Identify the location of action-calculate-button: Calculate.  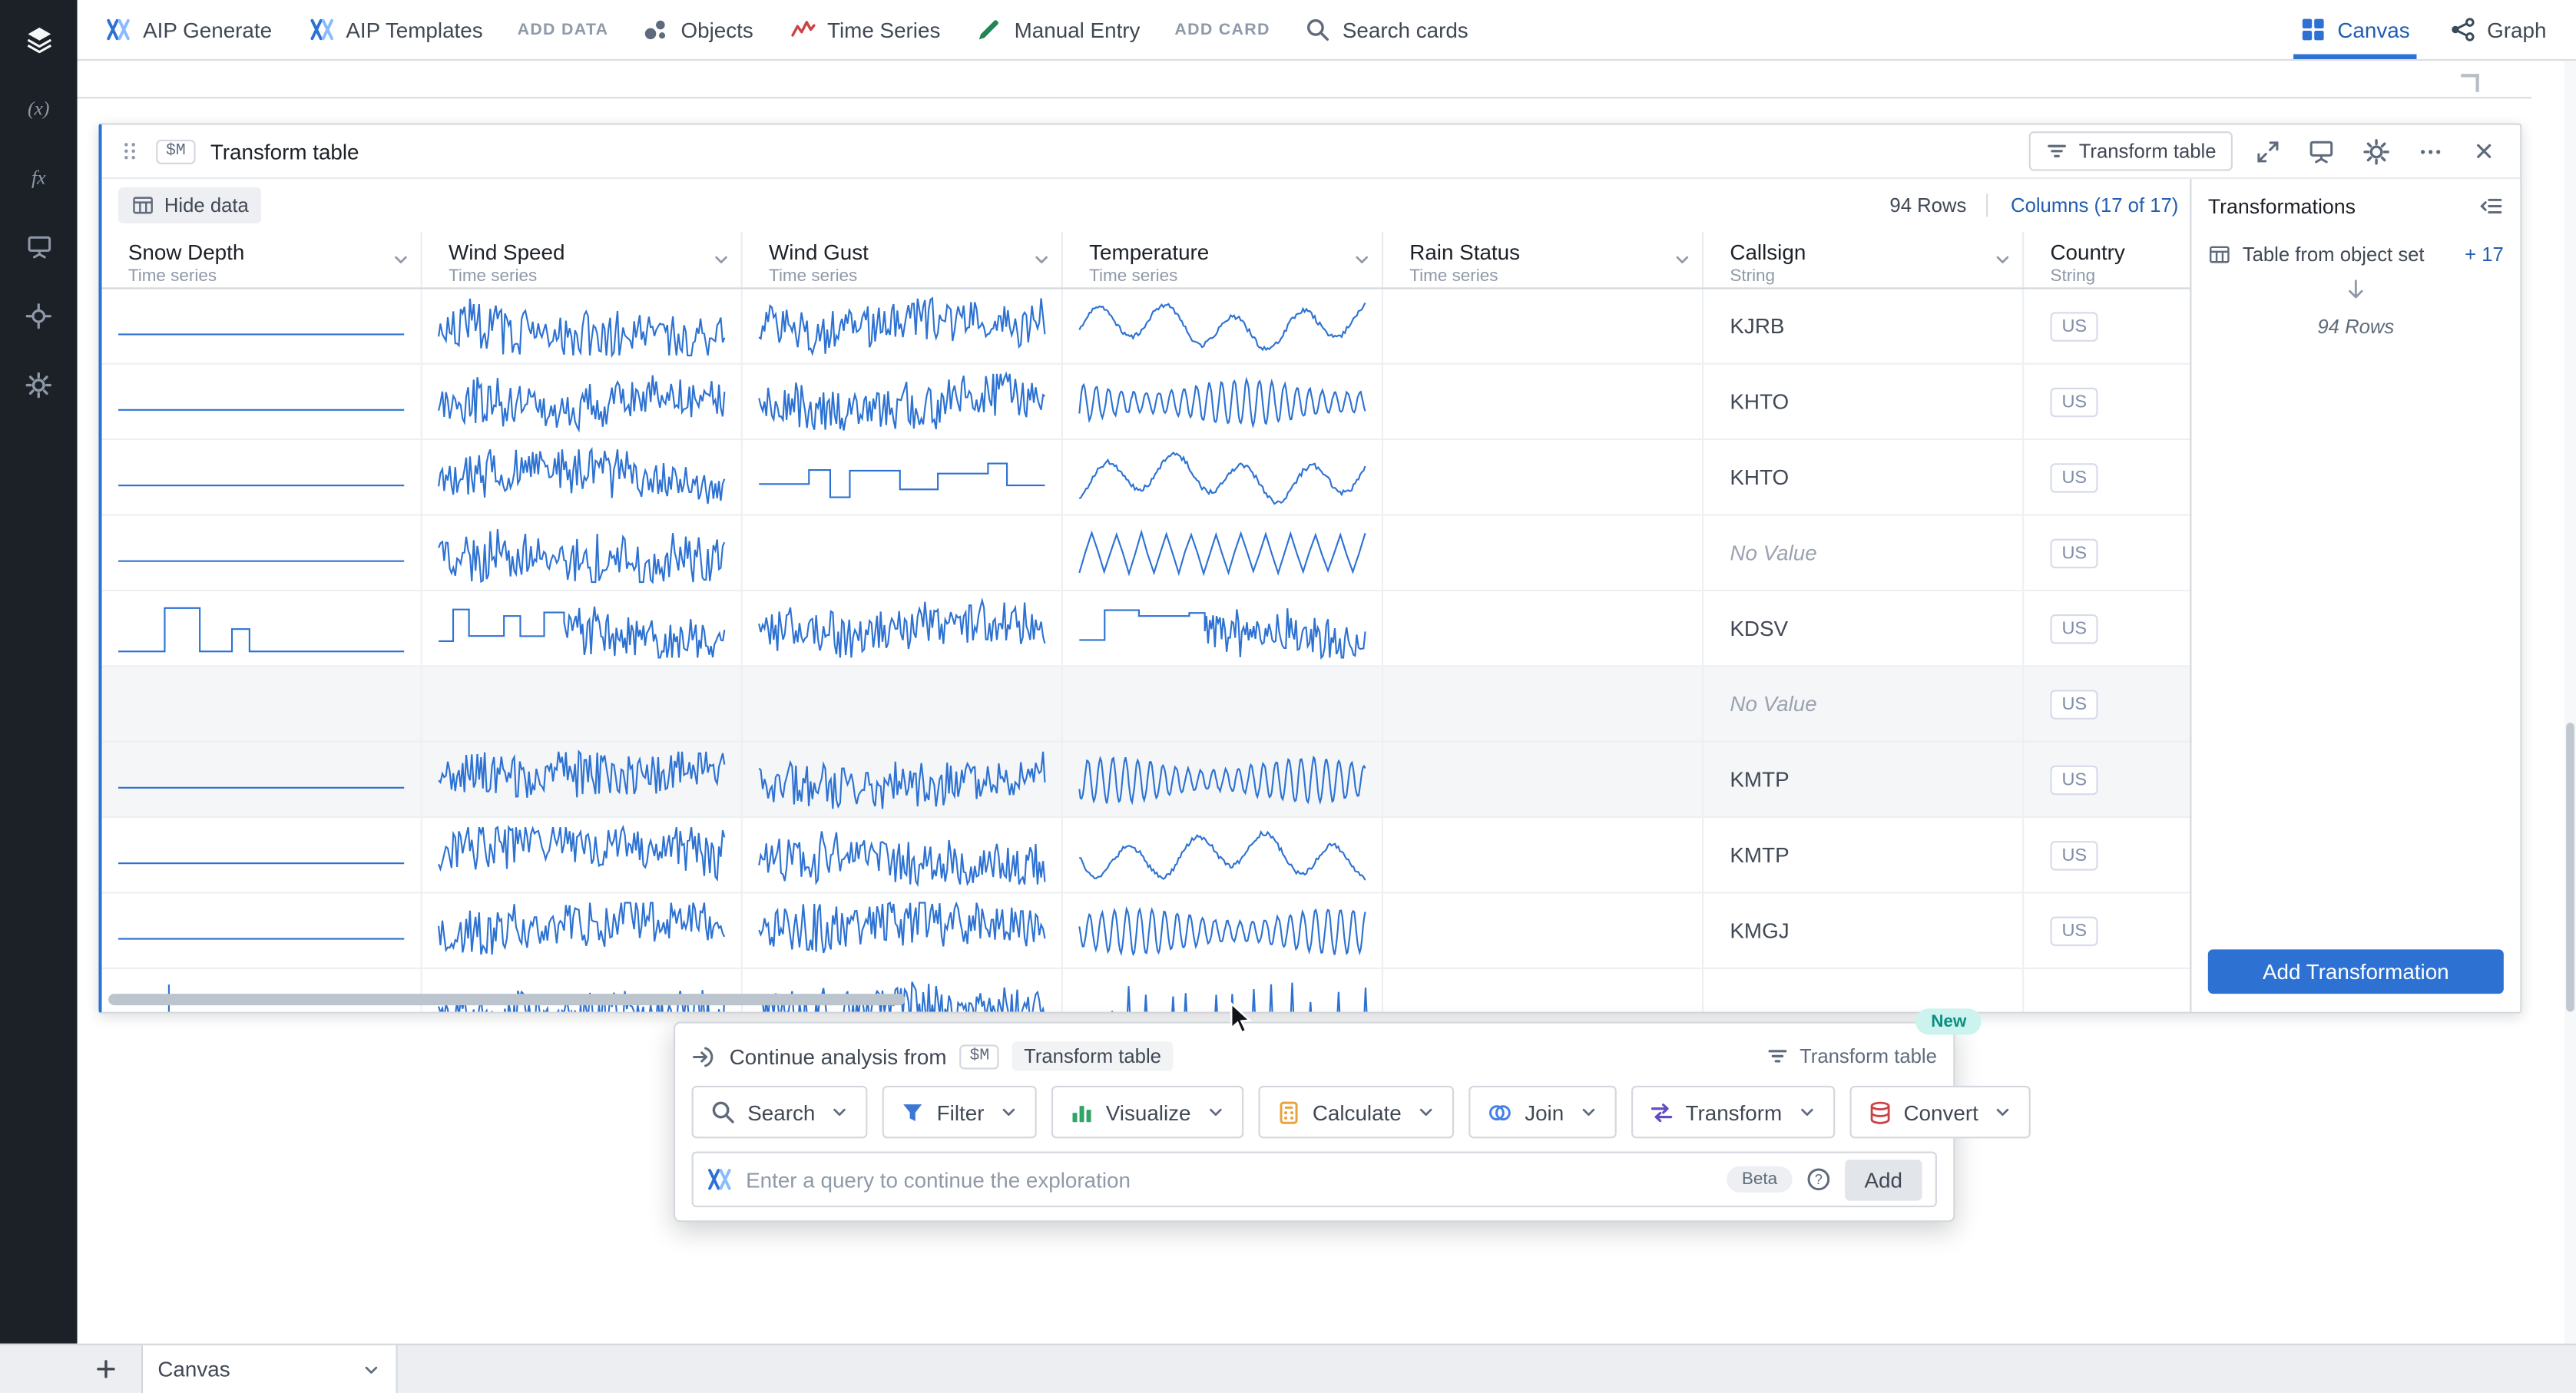
(1356, 1112).